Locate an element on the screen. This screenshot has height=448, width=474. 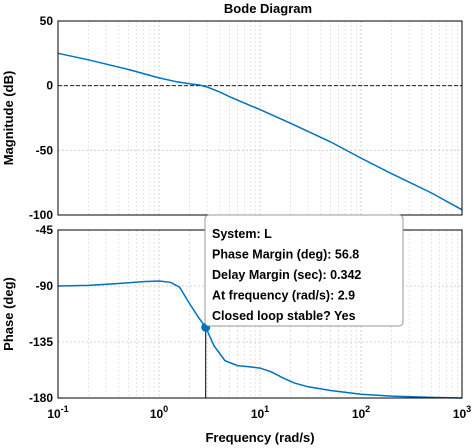
xtick-label: 10⁻¹ is located at coordinates (57, 412).